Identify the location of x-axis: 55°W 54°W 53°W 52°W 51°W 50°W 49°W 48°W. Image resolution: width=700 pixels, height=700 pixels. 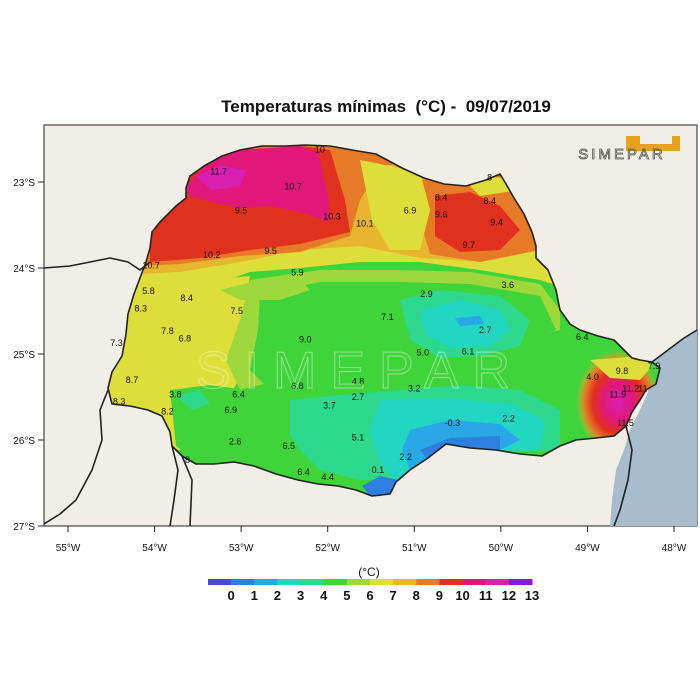
(371, 540).